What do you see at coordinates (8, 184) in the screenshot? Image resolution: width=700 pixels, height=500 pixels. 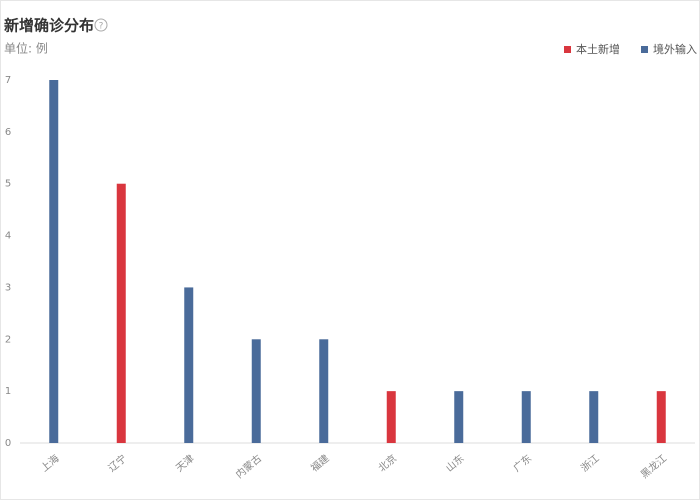 I see `y-tick-label: 5` at bounding box center [8, 184].